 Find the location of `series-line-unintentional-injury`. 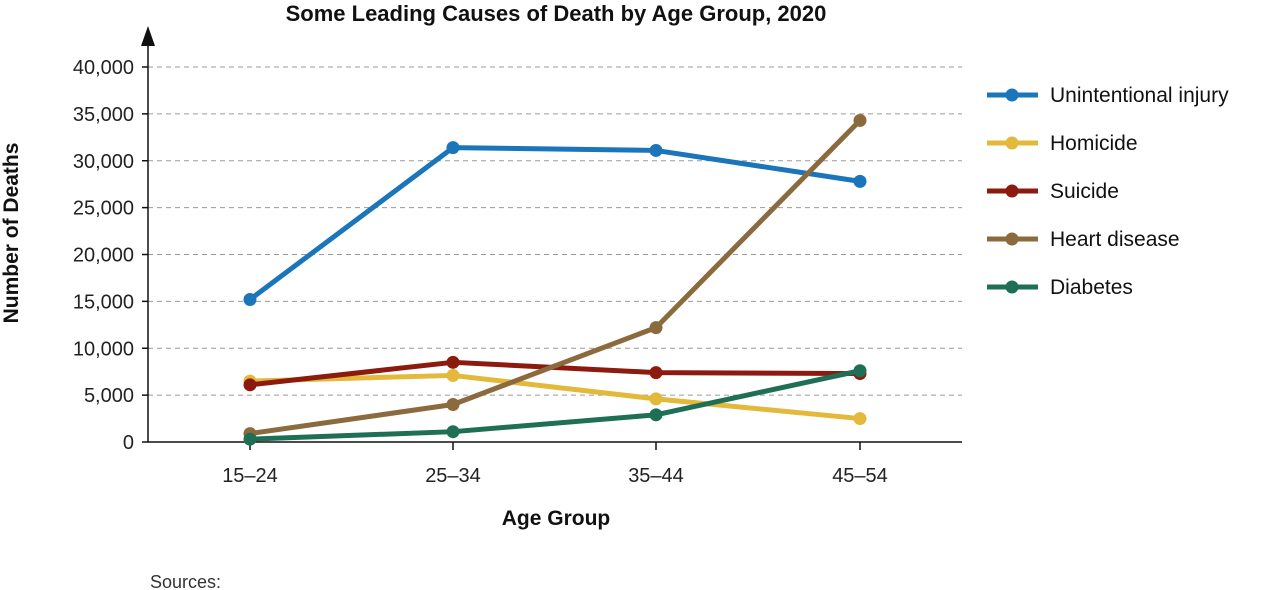

series-line-unintentional-injury is located at coordinates (555, 223).